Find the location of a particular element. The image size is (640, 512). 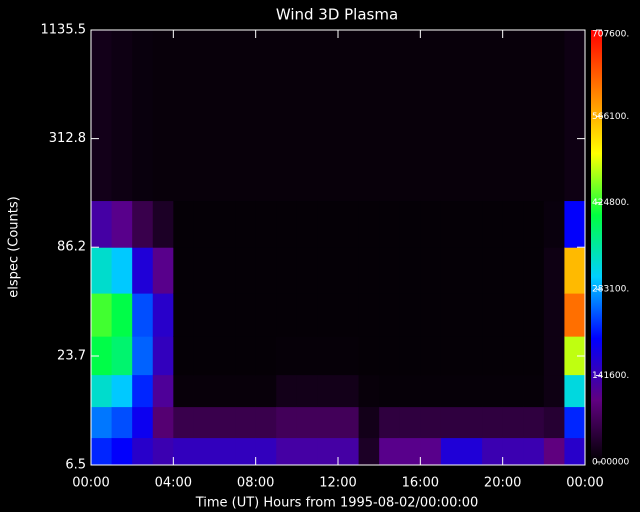

y-tick-label: 6.5 is located at coordinates (75, 465).